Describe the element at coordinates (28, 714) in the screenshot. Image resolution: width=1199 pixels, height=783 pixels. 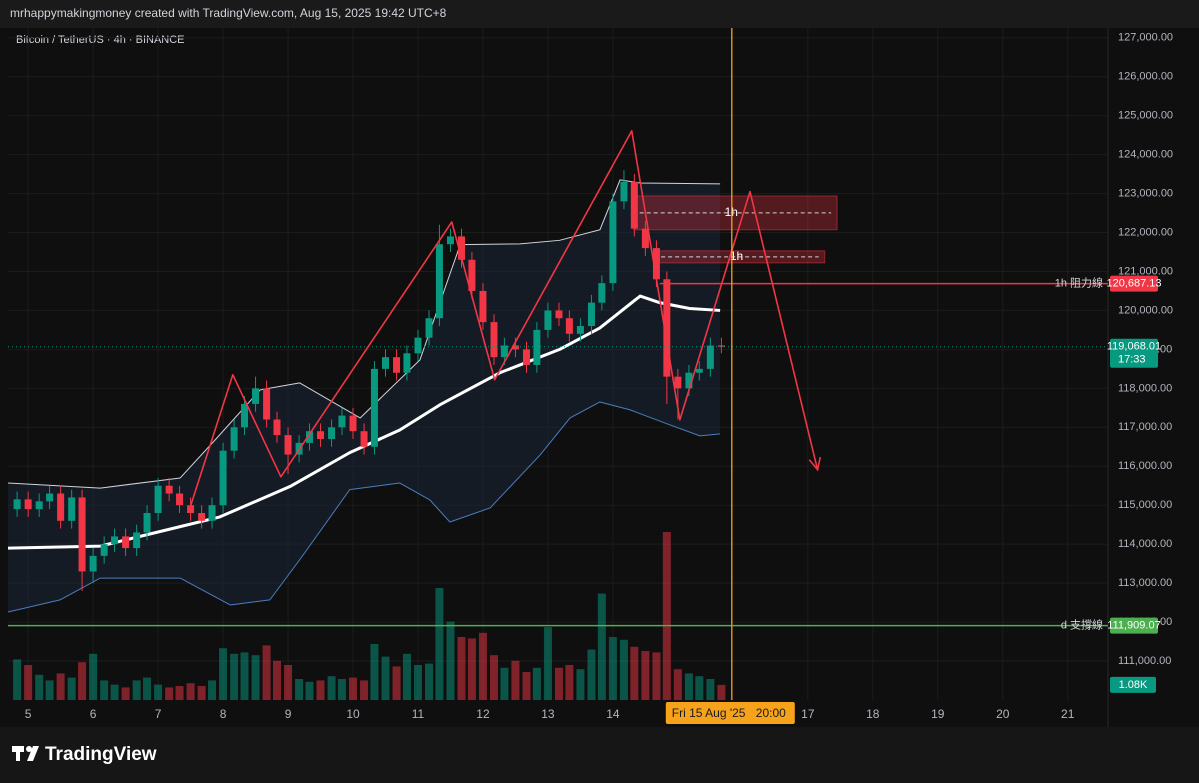
I see `x-tick-label: 5` at that location.